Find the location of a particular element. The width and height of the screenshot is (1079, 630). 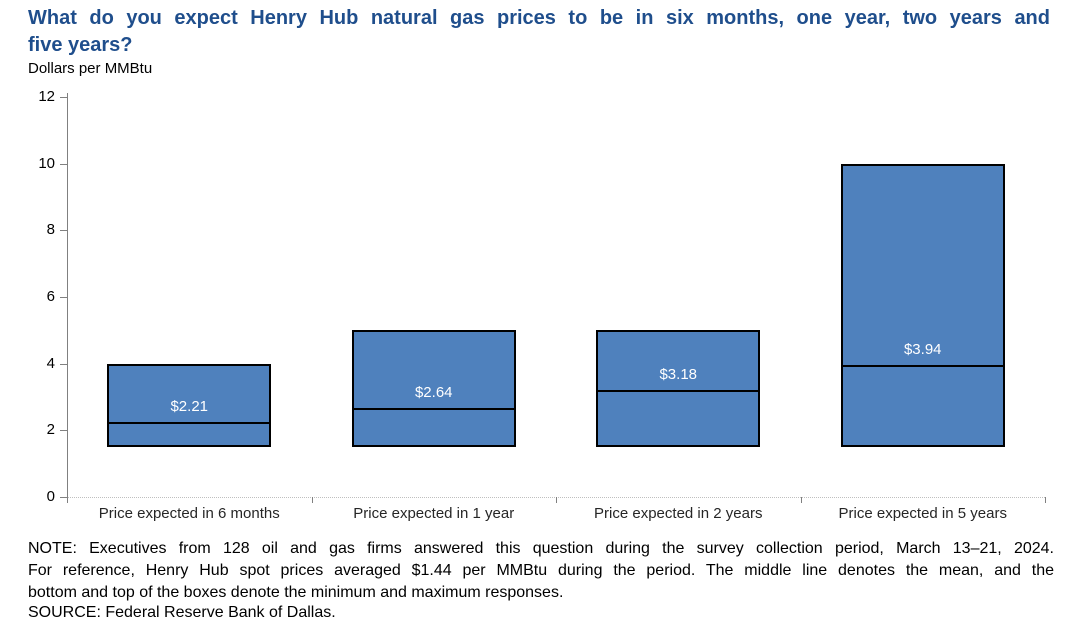

category-label: Price expected in 2 years is located at coordinates (678, 513).